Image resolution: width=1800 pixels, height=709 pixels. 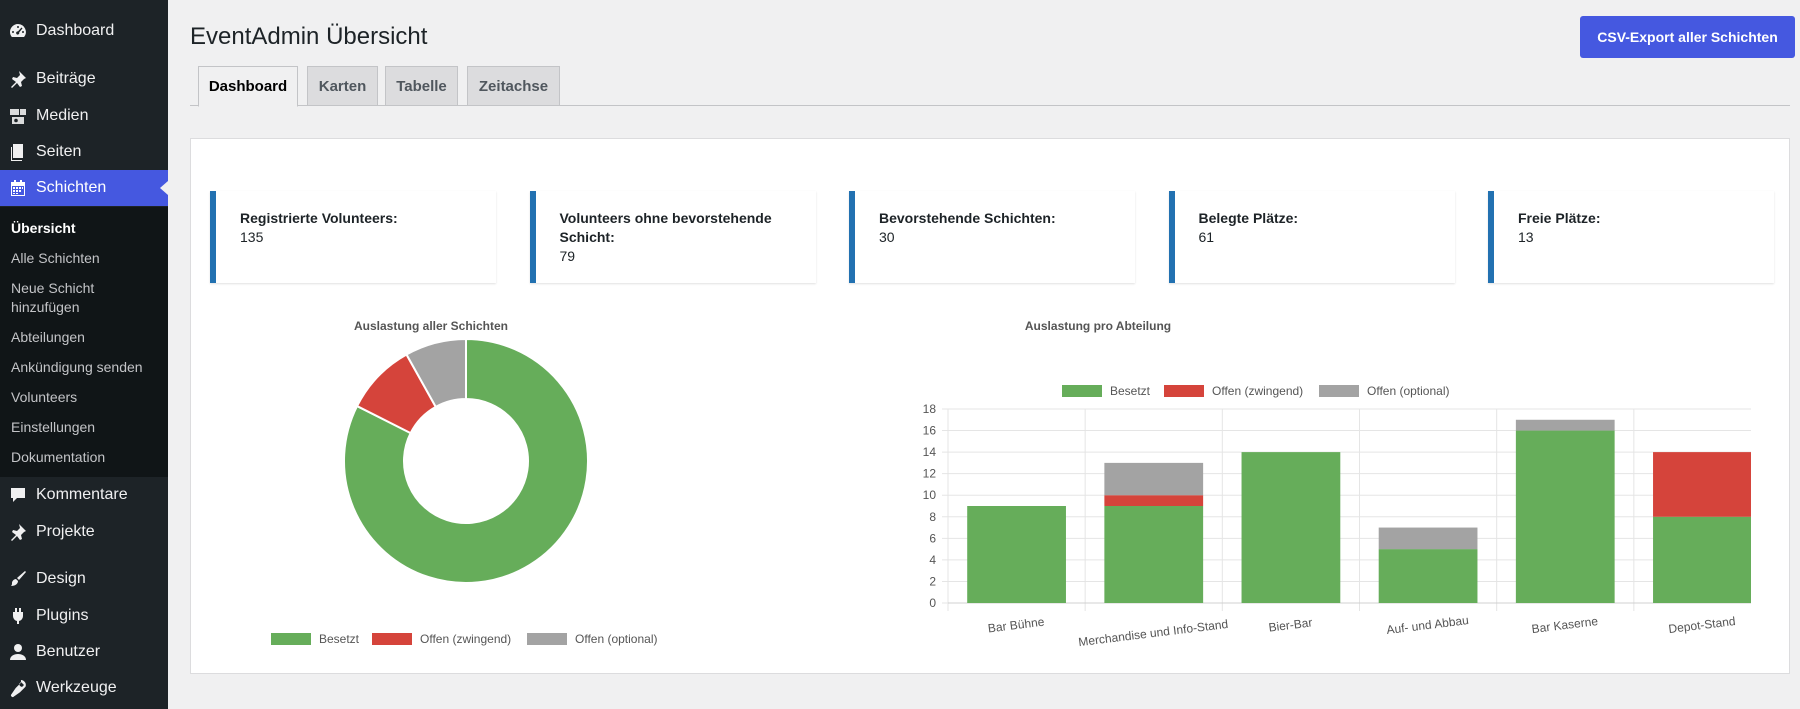 What do you see at coordinates (18, 652) in the screenshot?
I see `user-icon` at bounding box center [18, 652].